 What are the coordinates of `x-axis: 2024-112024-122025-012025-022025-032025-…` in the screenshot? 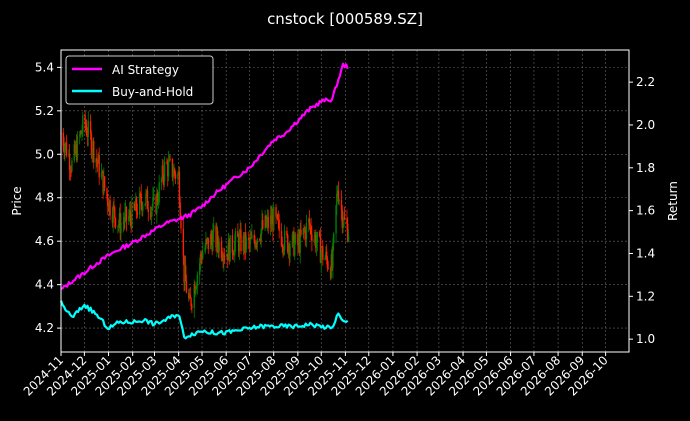 It's located at (316, 375).